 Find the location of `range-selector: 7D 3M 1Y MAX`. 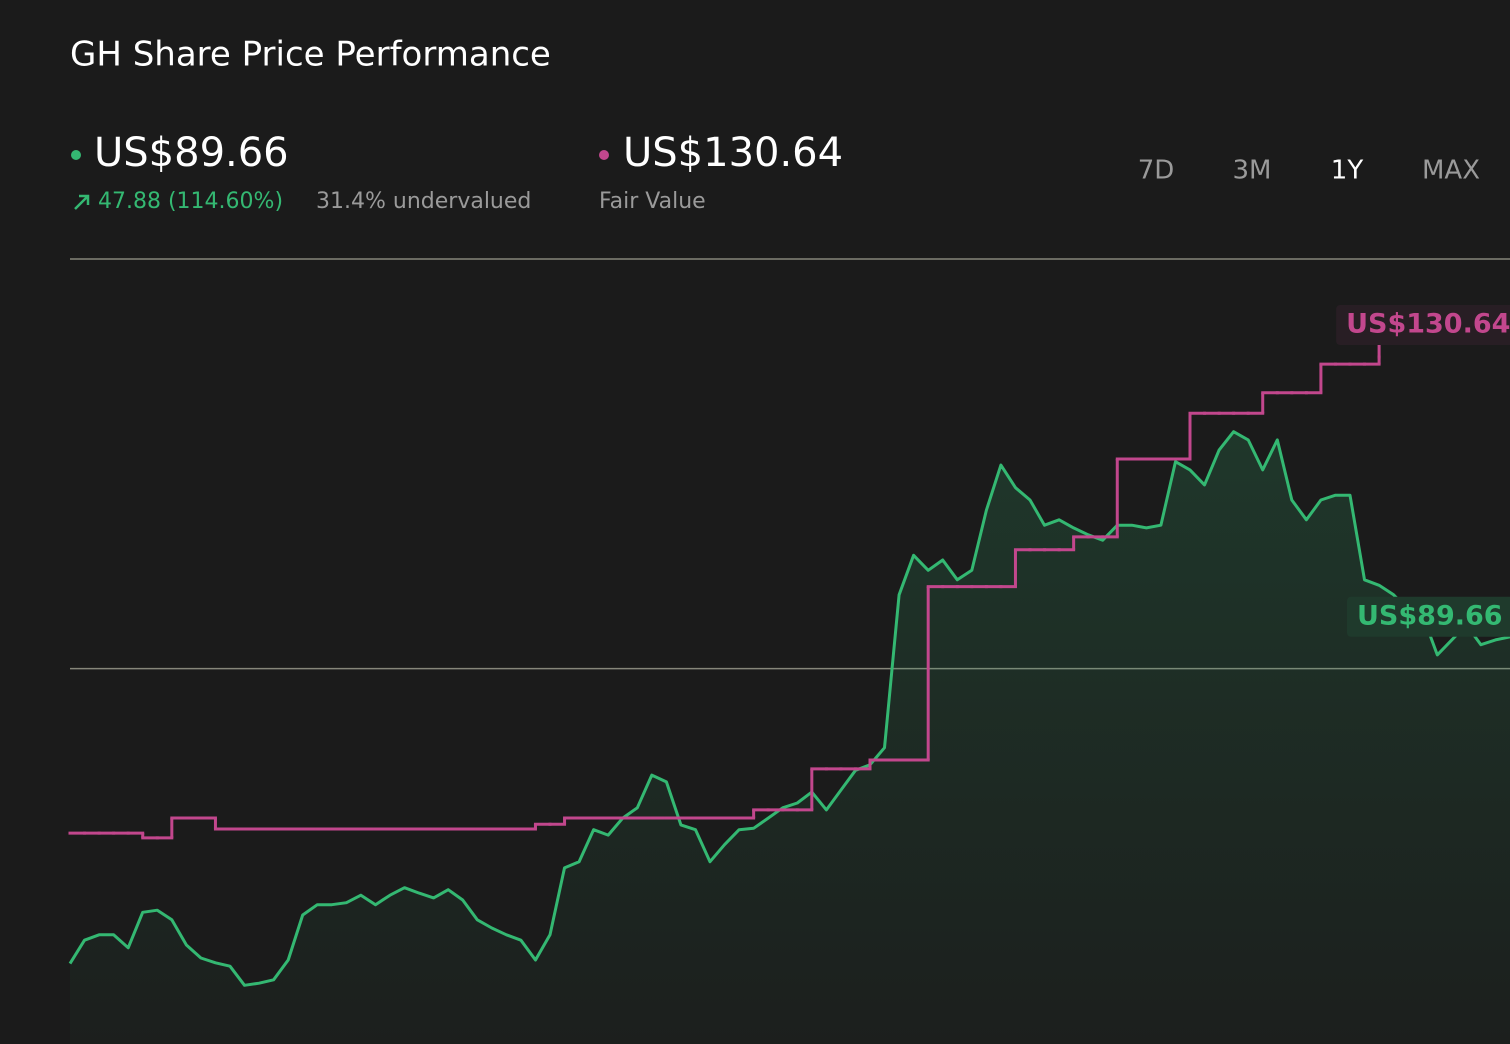

range-selector: 7D 3M 1Y MAX is located at coordinates (1309, 171).